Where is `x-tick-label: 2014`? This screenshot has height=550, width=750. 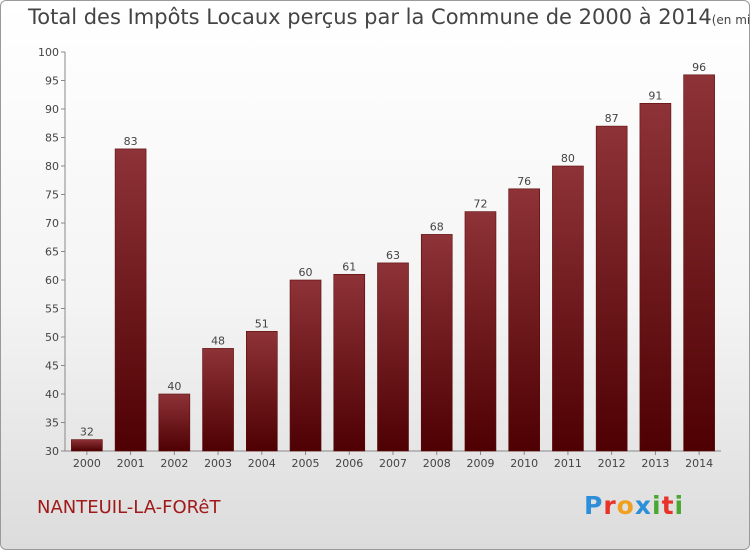 x-tick-label: 2014 is located at coordinates (699, 463).